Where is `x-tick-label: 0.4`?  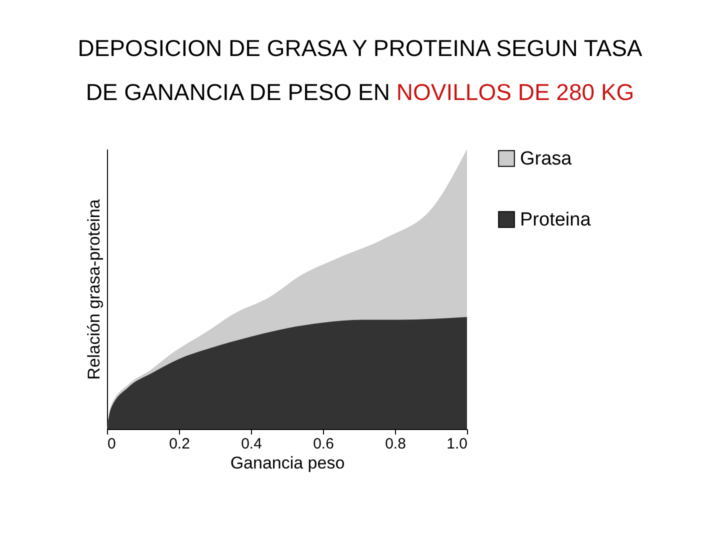
x-tick-label: 0.4 is located at coordinates (251, 444).